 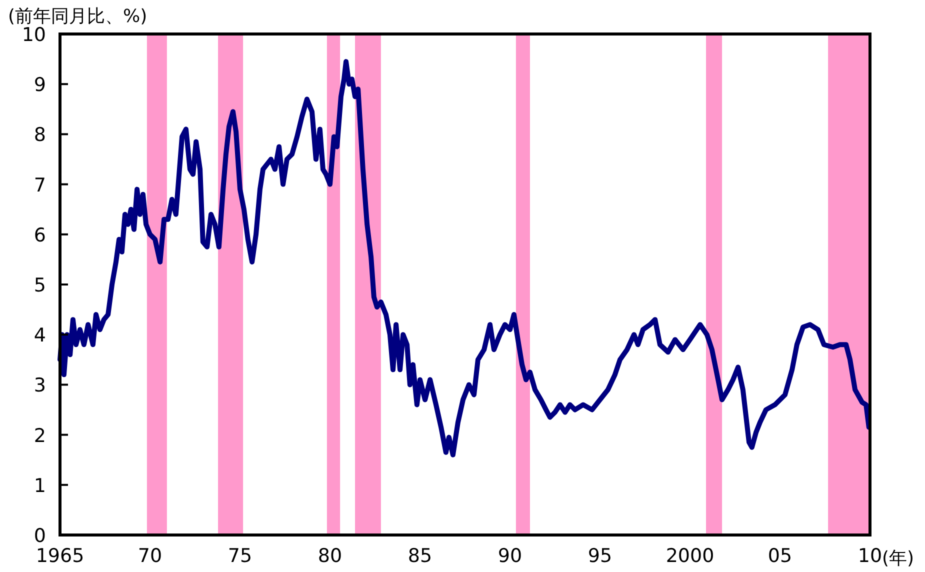 I want to click on y-tick-label: 0, so click(x=40, y=536).